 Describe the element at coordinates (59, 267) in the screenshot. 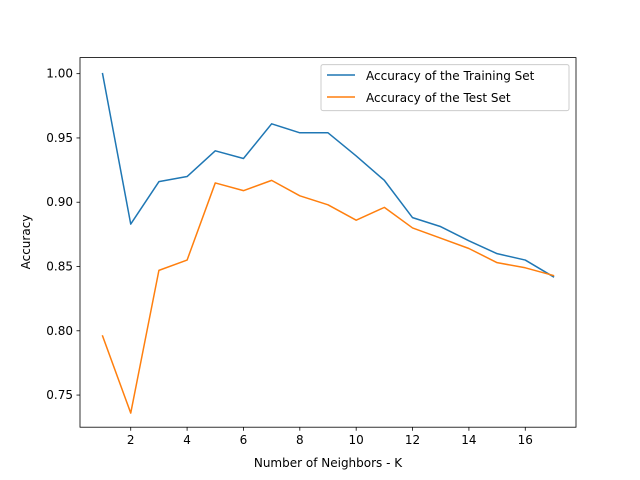

I see `y-tick-label: 0.85` at that location.